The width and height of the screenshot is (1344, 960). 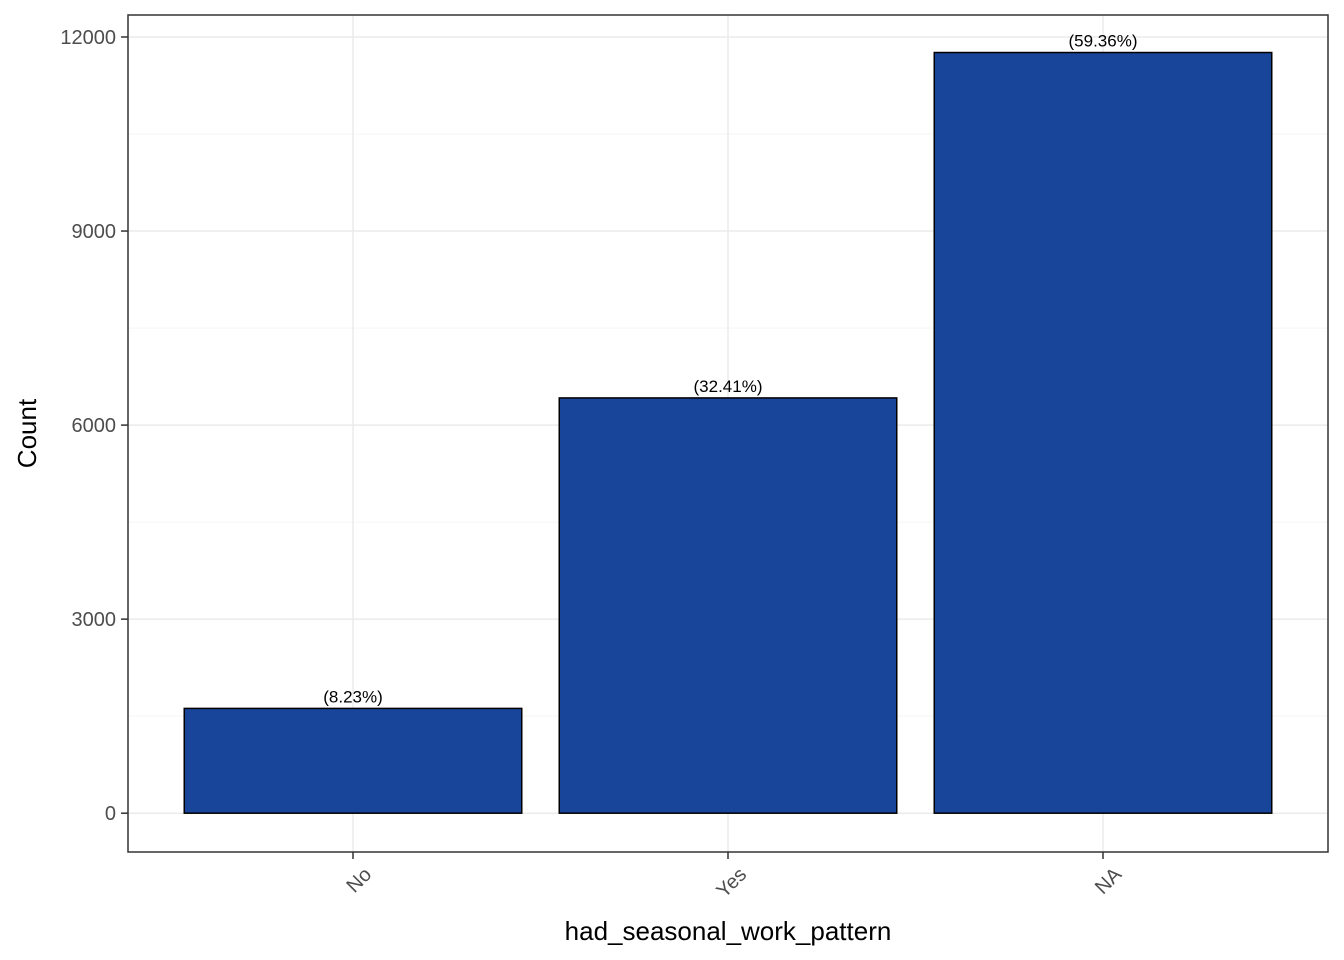 What do you see at coordinates (1103, 41) in the screenshot?
I see `data-label: (59.36%)` at bounding box center [1103, 41].